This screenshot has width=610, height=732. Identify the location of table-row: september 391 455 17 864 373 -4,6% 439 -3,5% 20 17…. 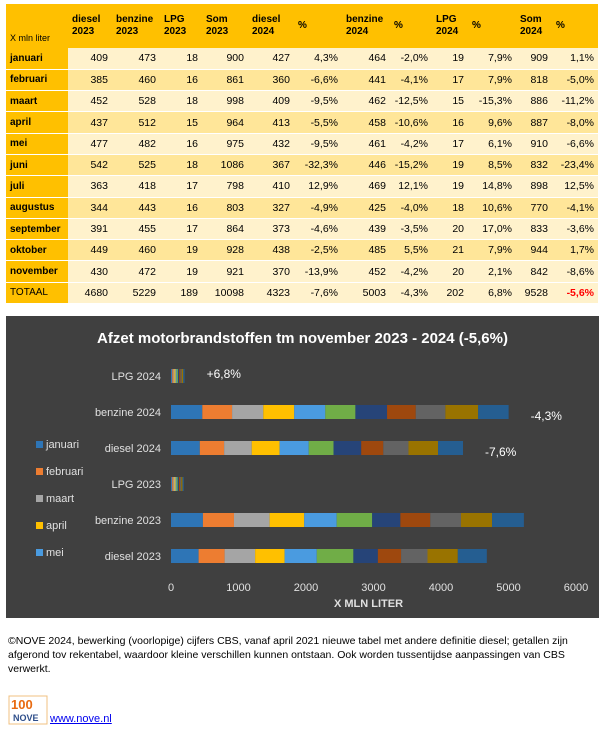
(302, 229).